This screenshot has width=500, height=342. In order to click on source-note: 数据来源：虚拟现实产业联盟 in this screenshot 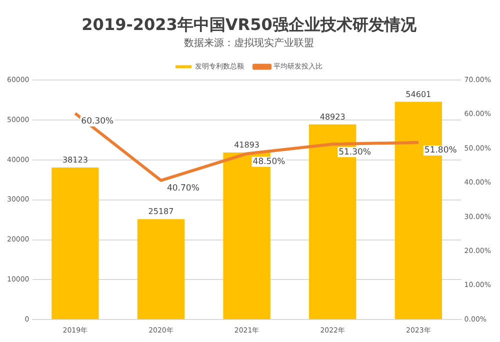, I will do `click(249, 42)`.